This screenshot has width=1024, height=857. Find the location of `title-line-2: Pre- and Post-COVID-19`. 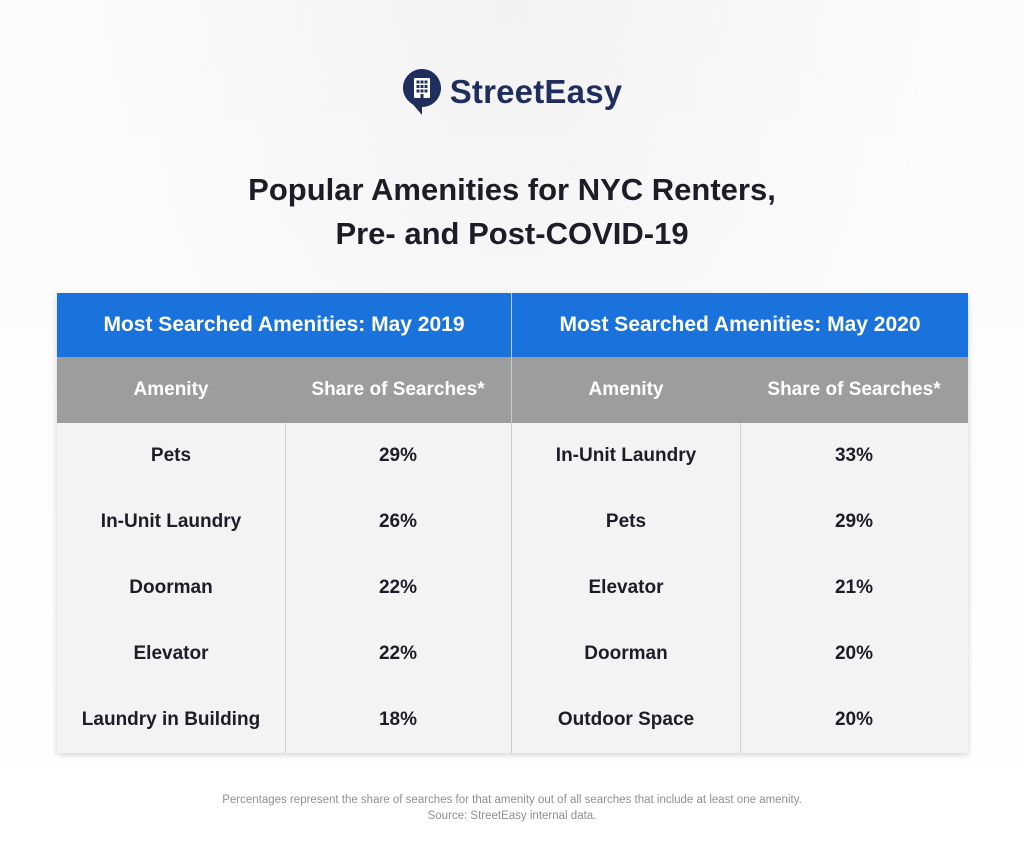

title-line-2: Pre- and Post-COVID-19 is located at coordinates (512, 233).